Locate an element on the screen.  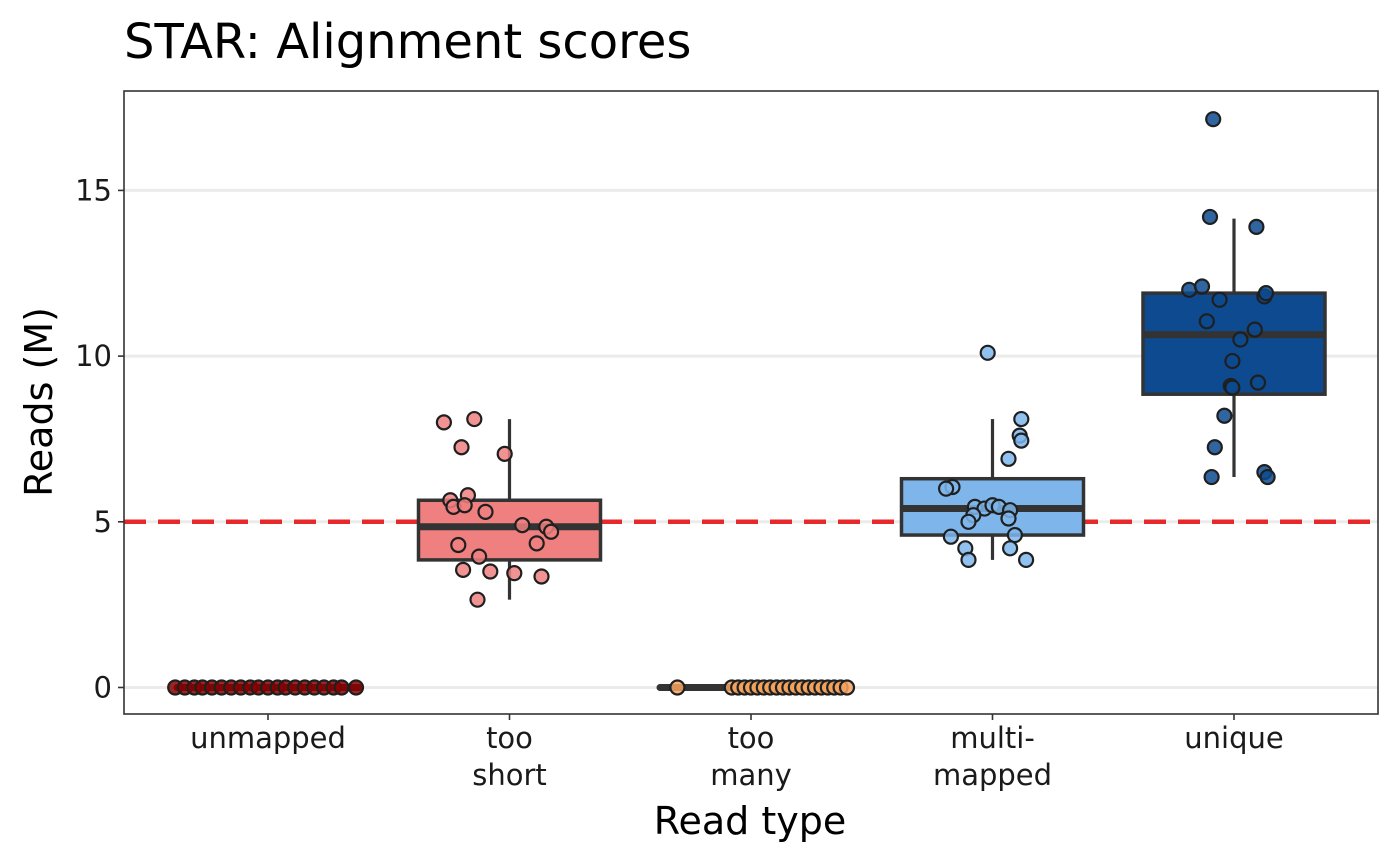
points-unique is located at coordinates (1228, 298).